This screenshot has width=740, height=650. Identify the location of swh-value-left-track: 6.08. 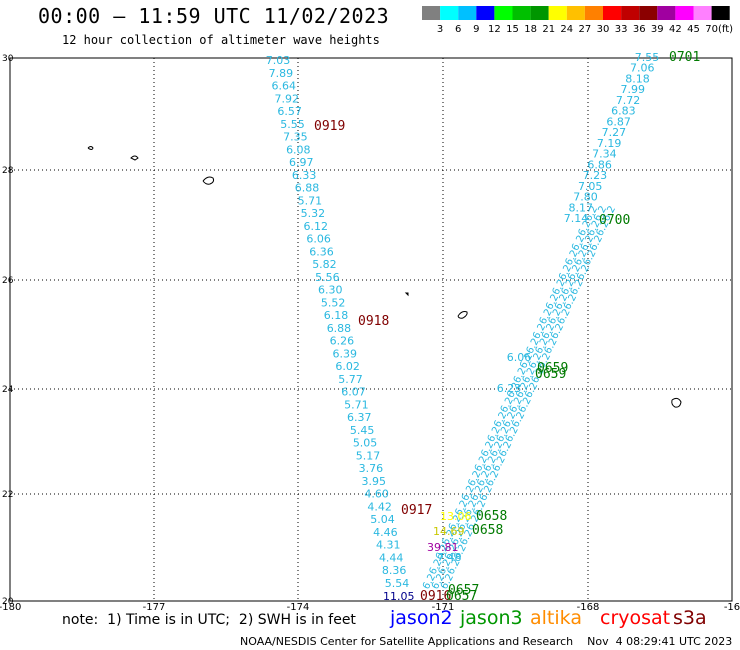
(298, 149).